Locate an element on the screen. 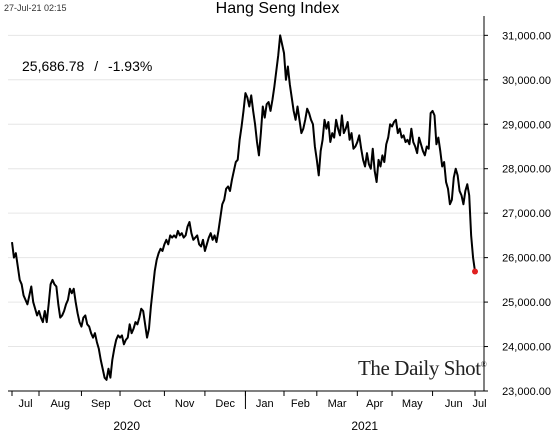 The width and height of the screenshot is (555, 442). y-tick-label: 29,000.00 is located at coordinates (526, 125).